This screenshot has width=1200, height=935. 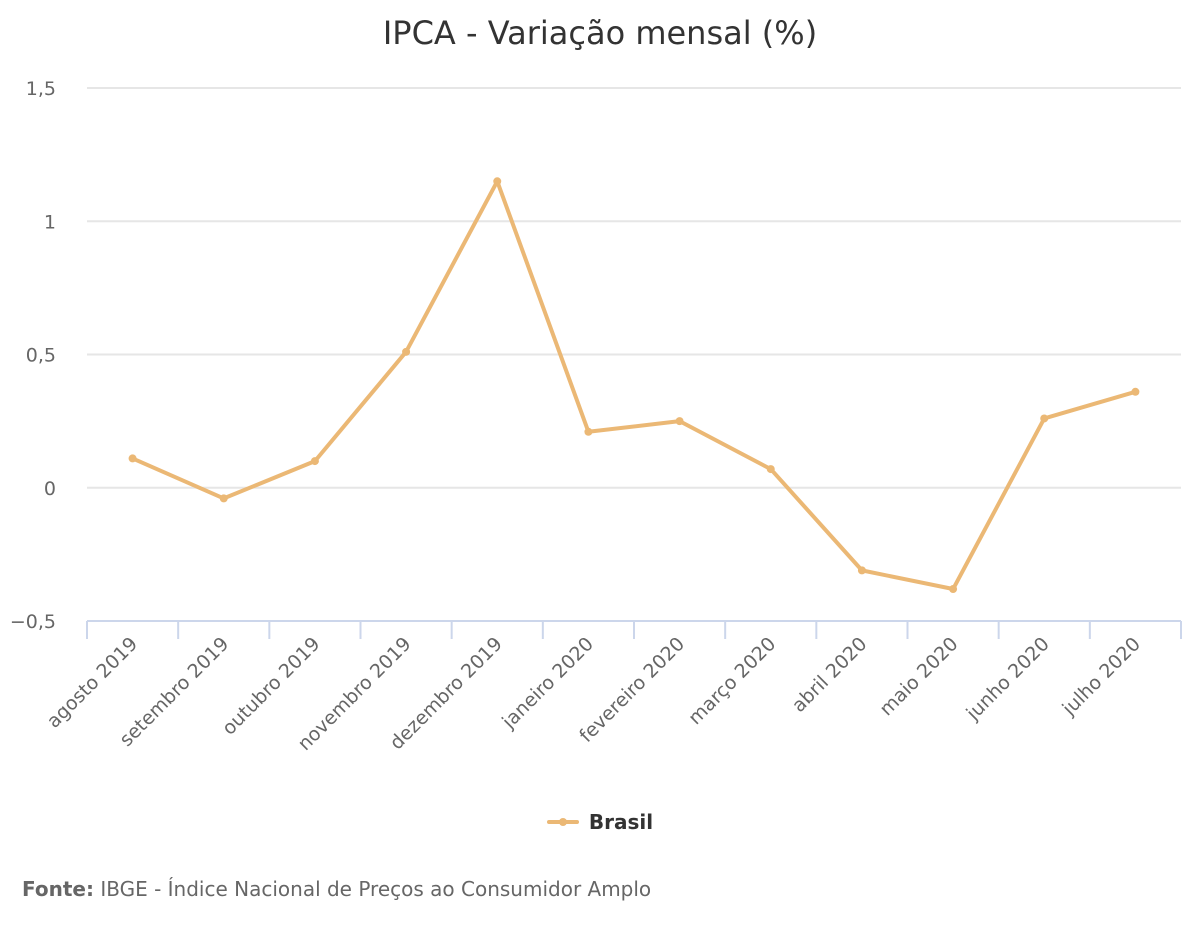 I want to click on y-tick-label: 1,5, so click(x=41, y=89).